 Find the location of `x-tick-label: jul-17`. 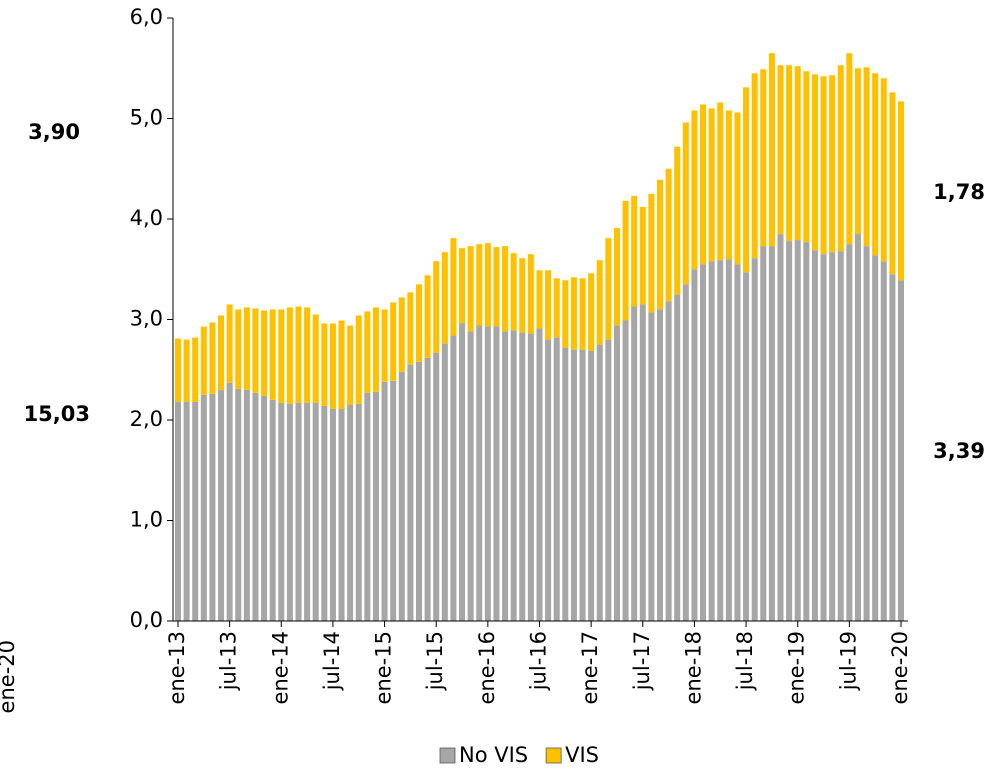

x-tick-label: jul-17 is located at coordinates (642, 661).